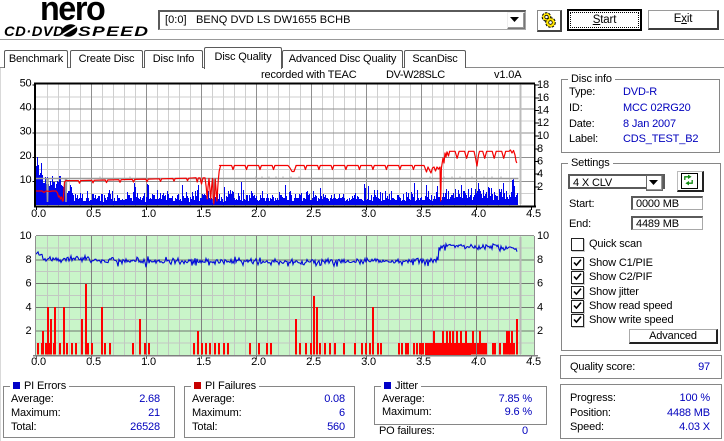 This screenshot has width=724, height=441. What do you see at coordinates (543, 123) in the screenshot?
I see `svg-text: 12` at bounding box center [543, 123].